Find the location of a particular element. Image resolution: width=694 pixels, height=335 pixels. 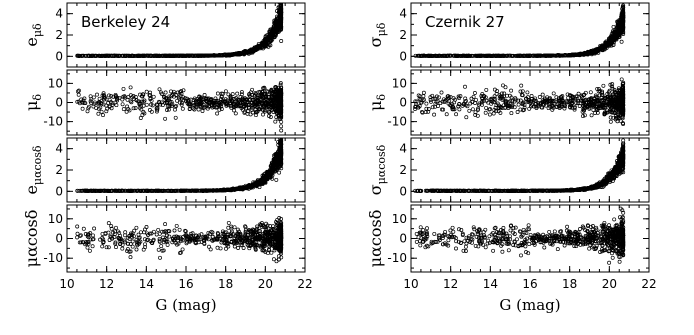

scatter-points is located at coordinates (519, 101).